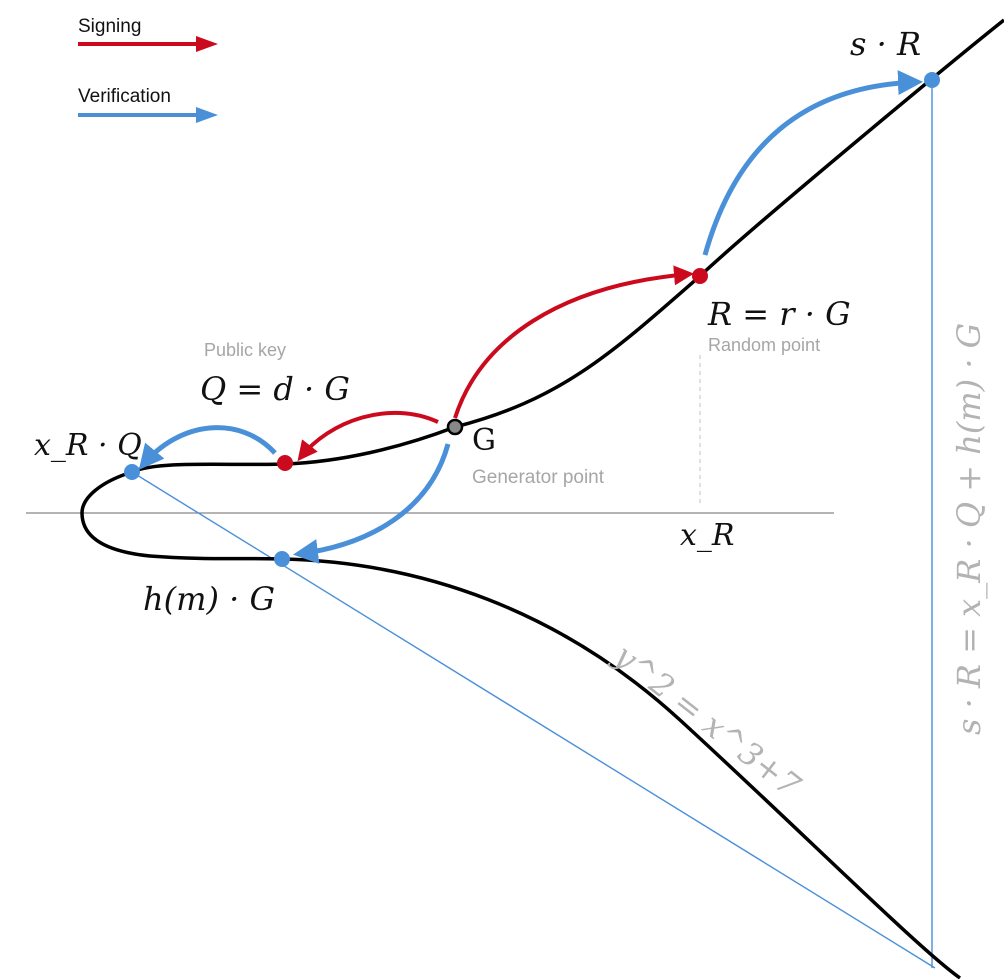  I want to click on random-point-marker, so click(700, 276).